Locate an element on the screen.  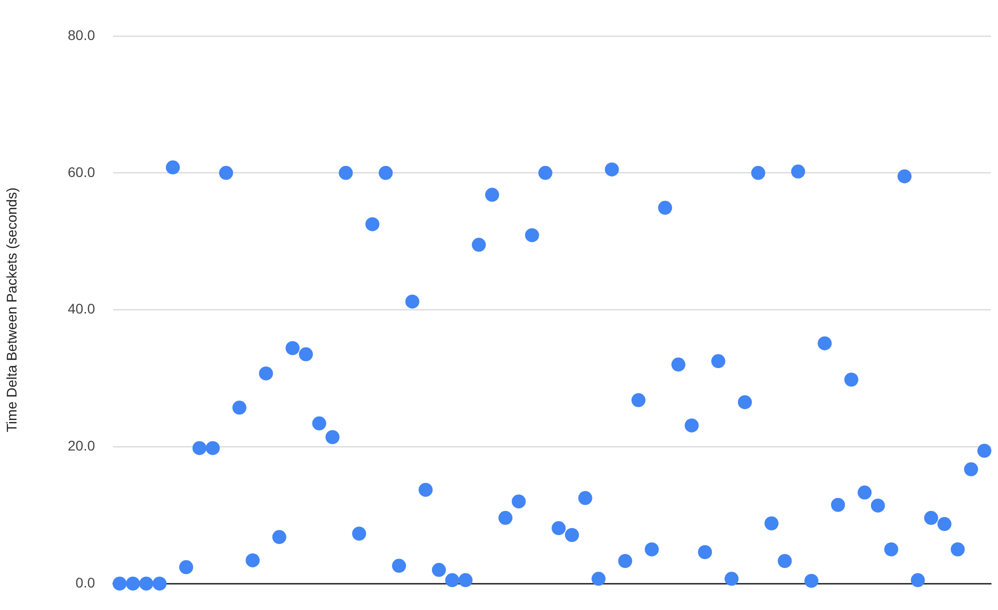
y-tick-label: 60.0 is located at coordinates (82, 172).